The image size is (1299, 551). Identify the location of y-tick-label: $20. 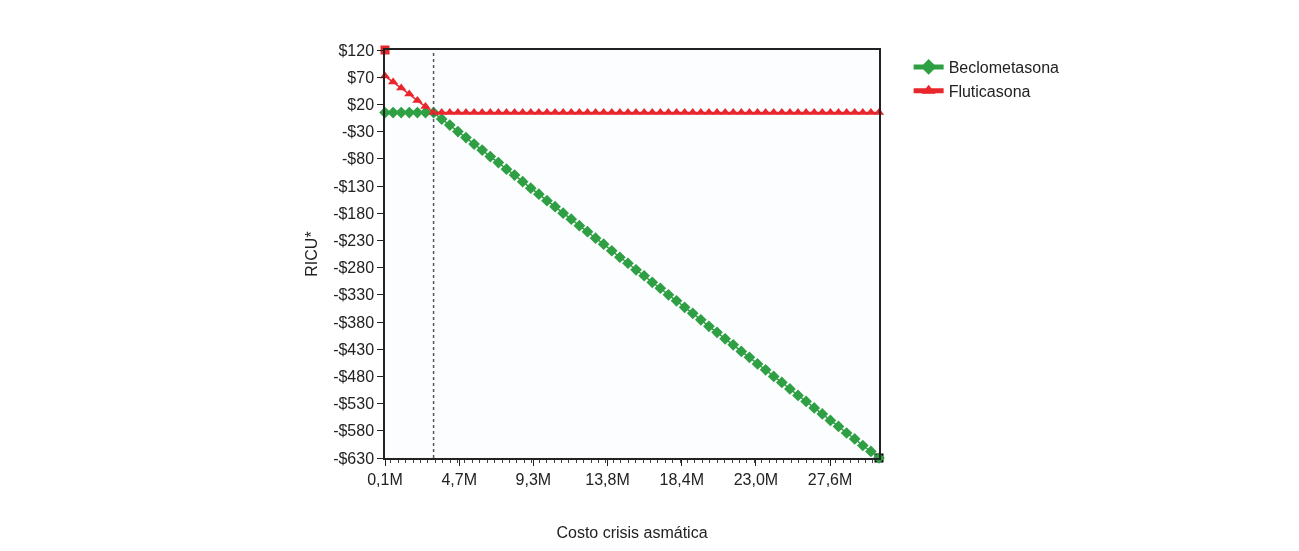
(361, 104).